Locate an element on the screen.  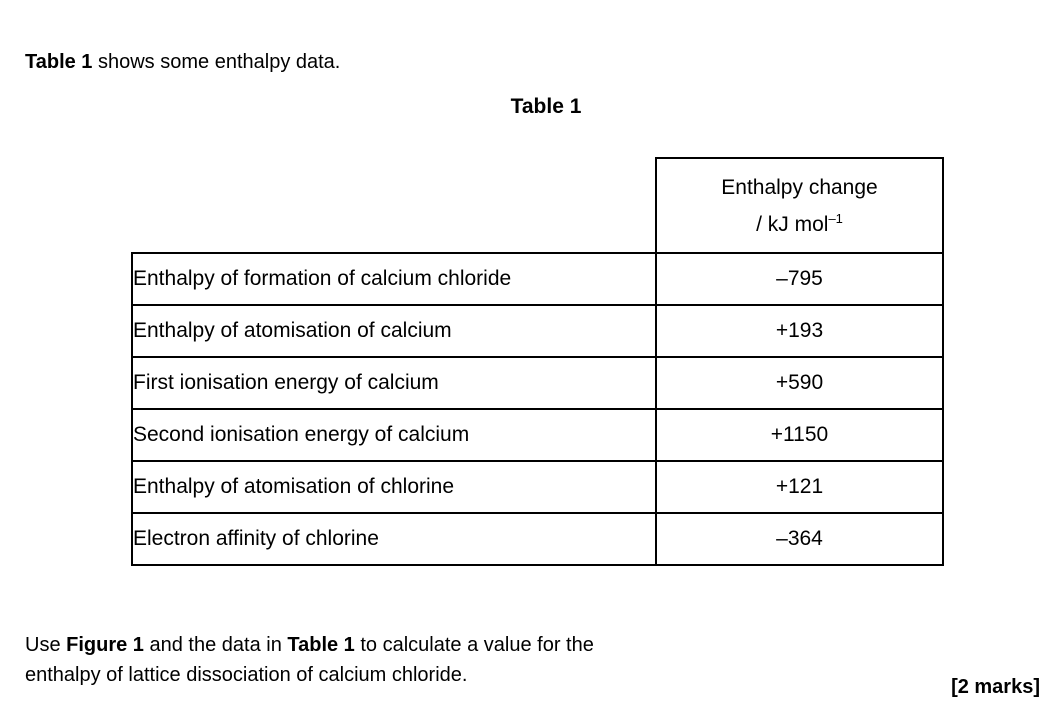
header-line-2: / kJ mol–1 is located at coordinates (799, 224).